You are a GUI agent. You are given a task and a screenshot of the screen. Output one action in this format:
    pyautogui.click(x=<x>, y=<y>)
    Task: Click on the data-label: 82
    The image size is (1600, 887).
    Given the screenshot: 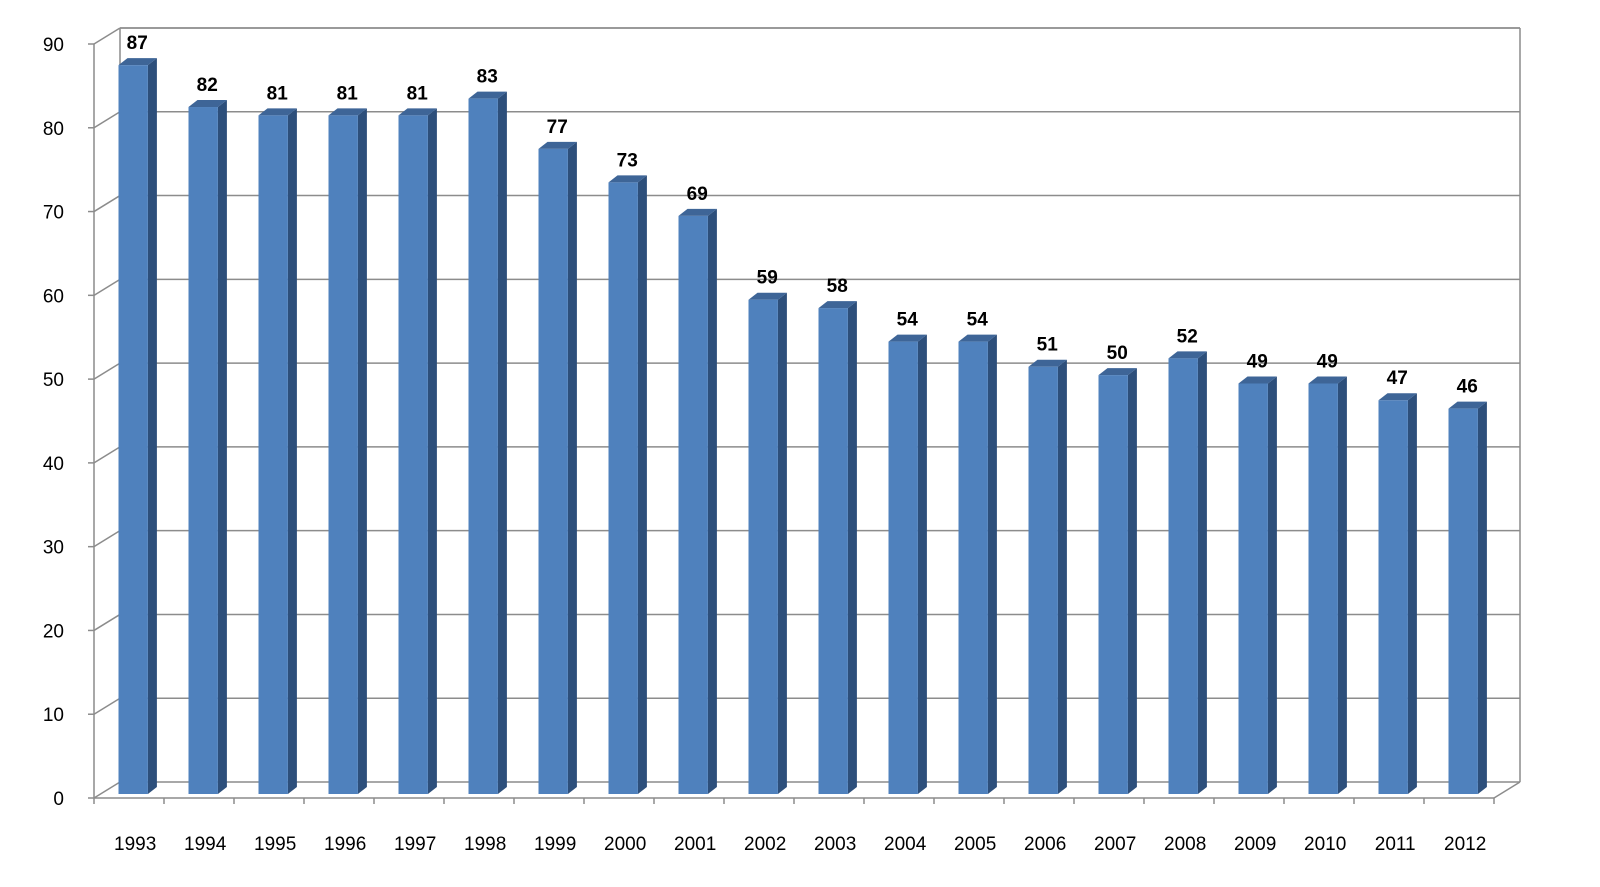 What is the action you would take?
    pyautogui.click(x=207, y=85)
    